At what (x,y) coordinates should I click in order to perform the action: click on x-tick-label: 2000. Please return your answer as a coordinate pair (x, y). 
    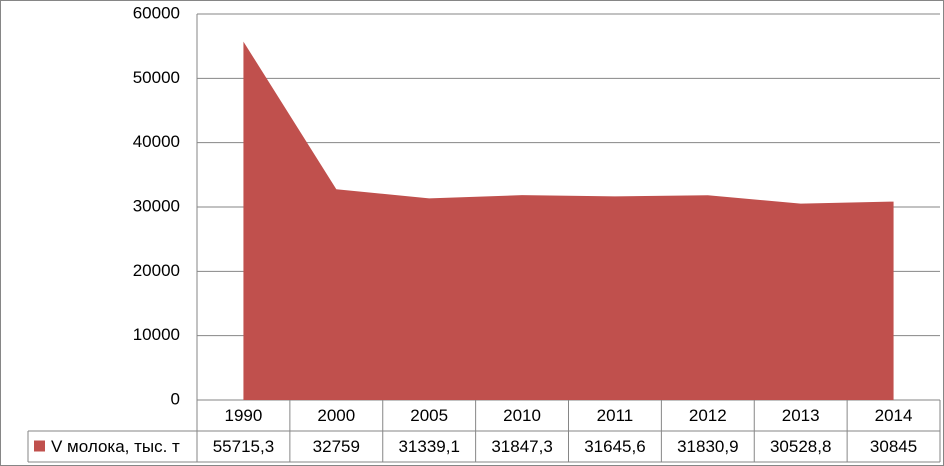
    Looking at the image, I should click on (336, 415).